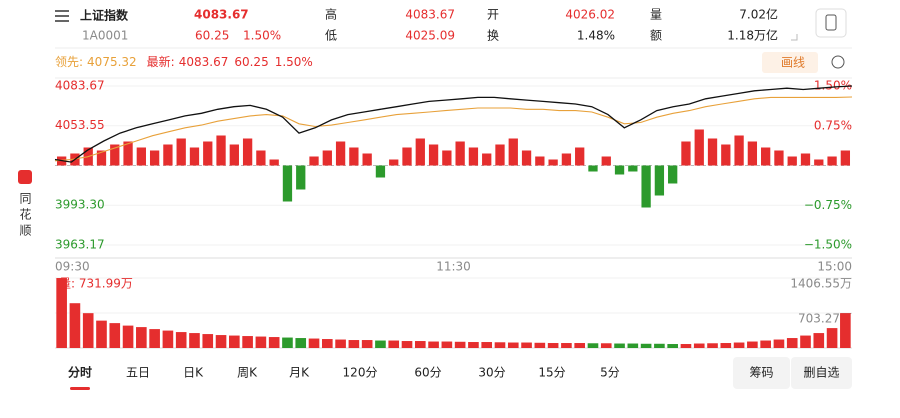 Image resolution: width=900 pixels, height=418 pixels. Describe the element at coordinates (80, 205) in the screenshot. I see `y-tick-label: 3993.30` at that location.